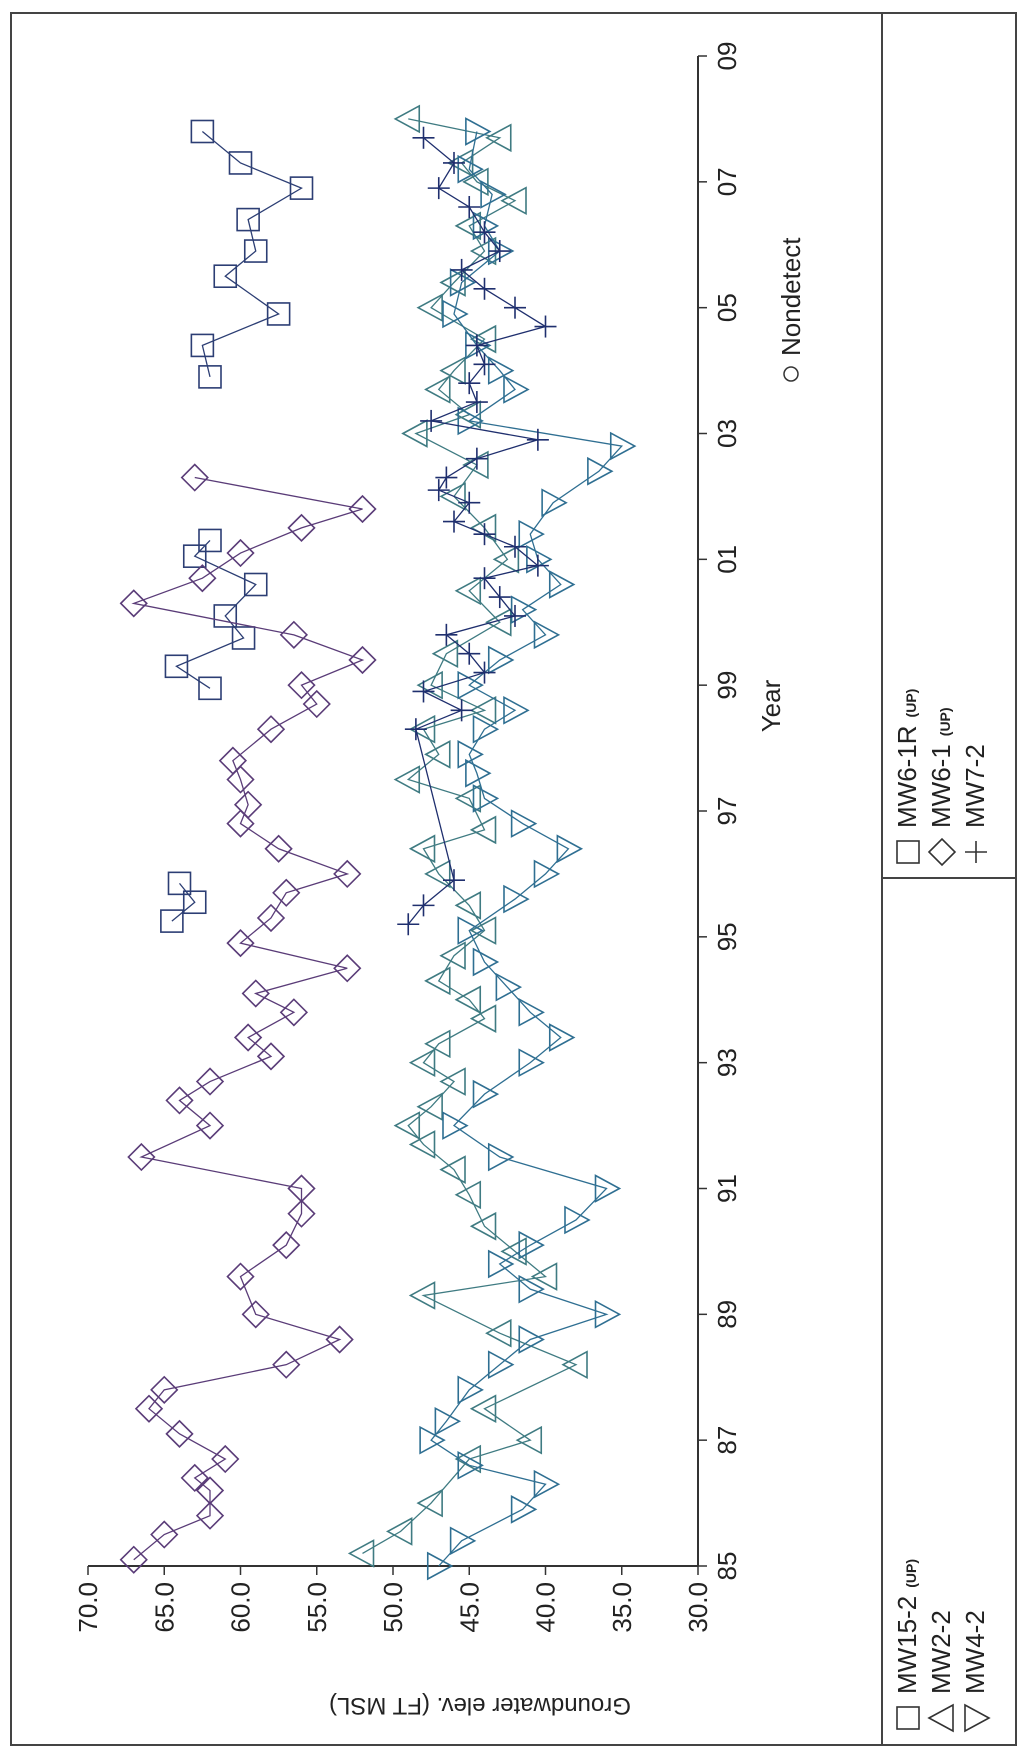 This screenshot has height=1756, width=1027. What do you see at coordinates (727, 181) in the screenshot?
I see `x-tick-label: 07` at bounding box center [727, 181].